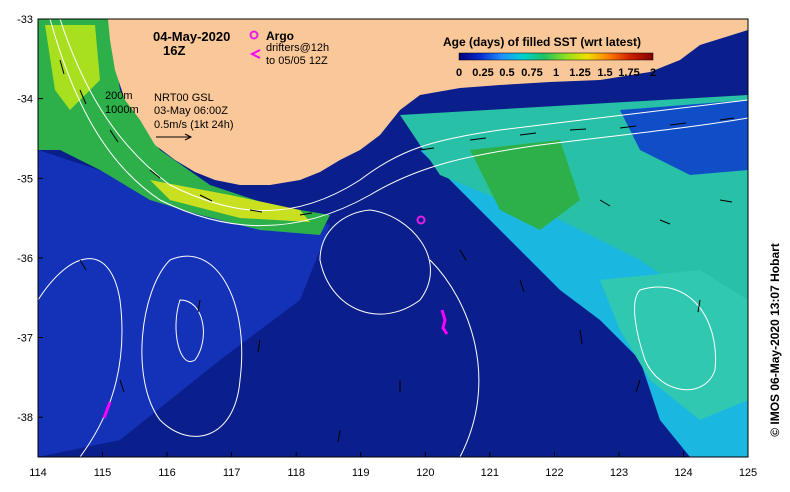 The width and height of the screenshot is (790, 492). What do you see at coordinates (191, 36) in the screenshot?
I see `map-date: 04-May-2020` at bounding box center [191, 36].